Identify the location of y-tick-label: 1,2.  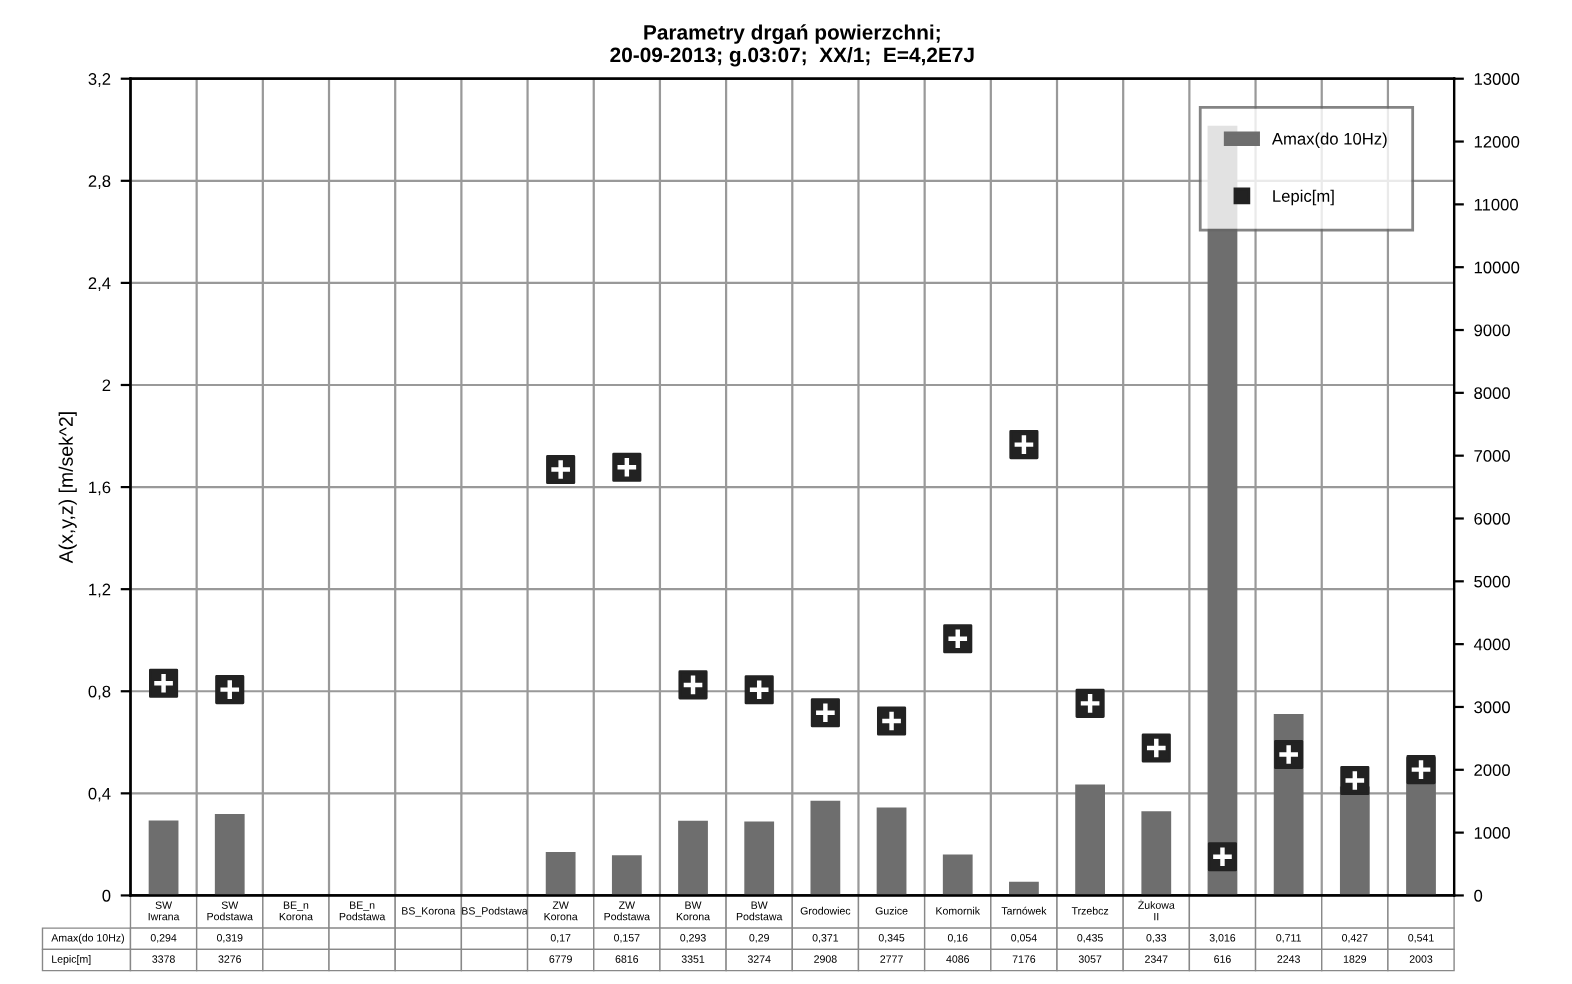
(100, 590).